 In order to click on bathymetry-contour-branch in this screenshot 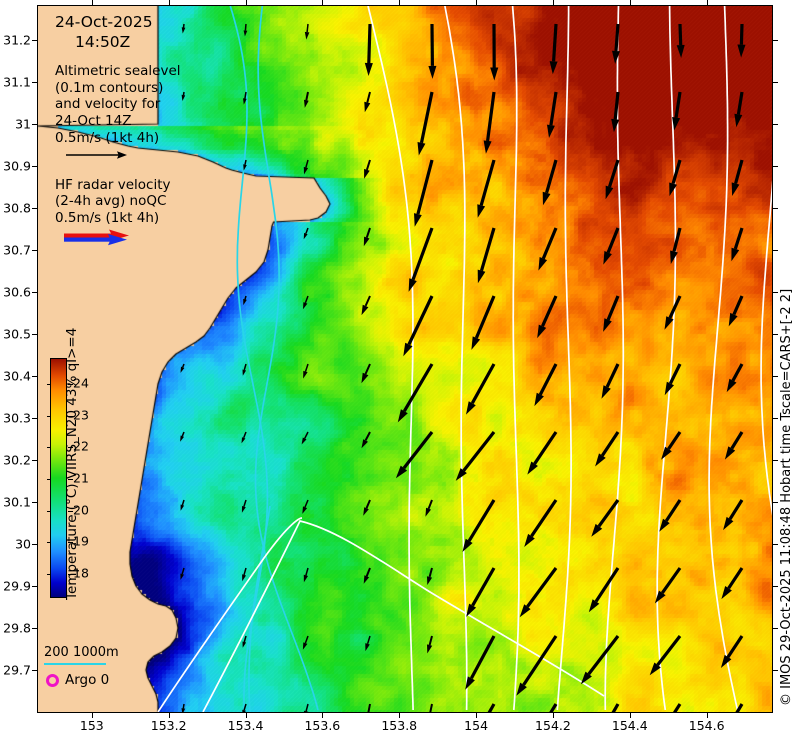, I will do `click(259, 608)`.